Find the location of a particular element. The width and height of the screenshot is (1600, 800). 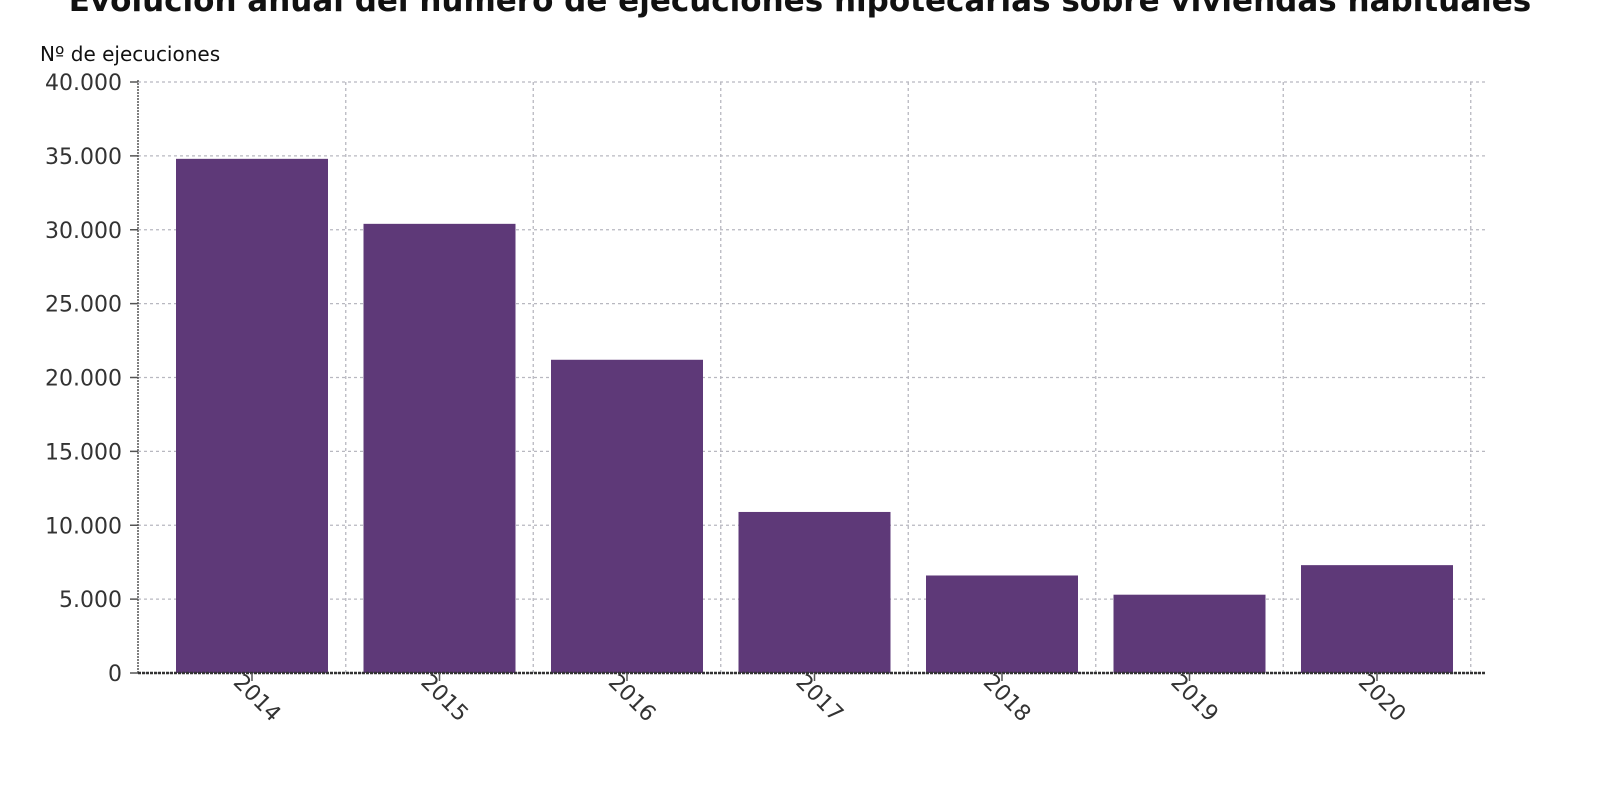

x-tick-label-2019: 2019 is located at coordinates (1193, 698).